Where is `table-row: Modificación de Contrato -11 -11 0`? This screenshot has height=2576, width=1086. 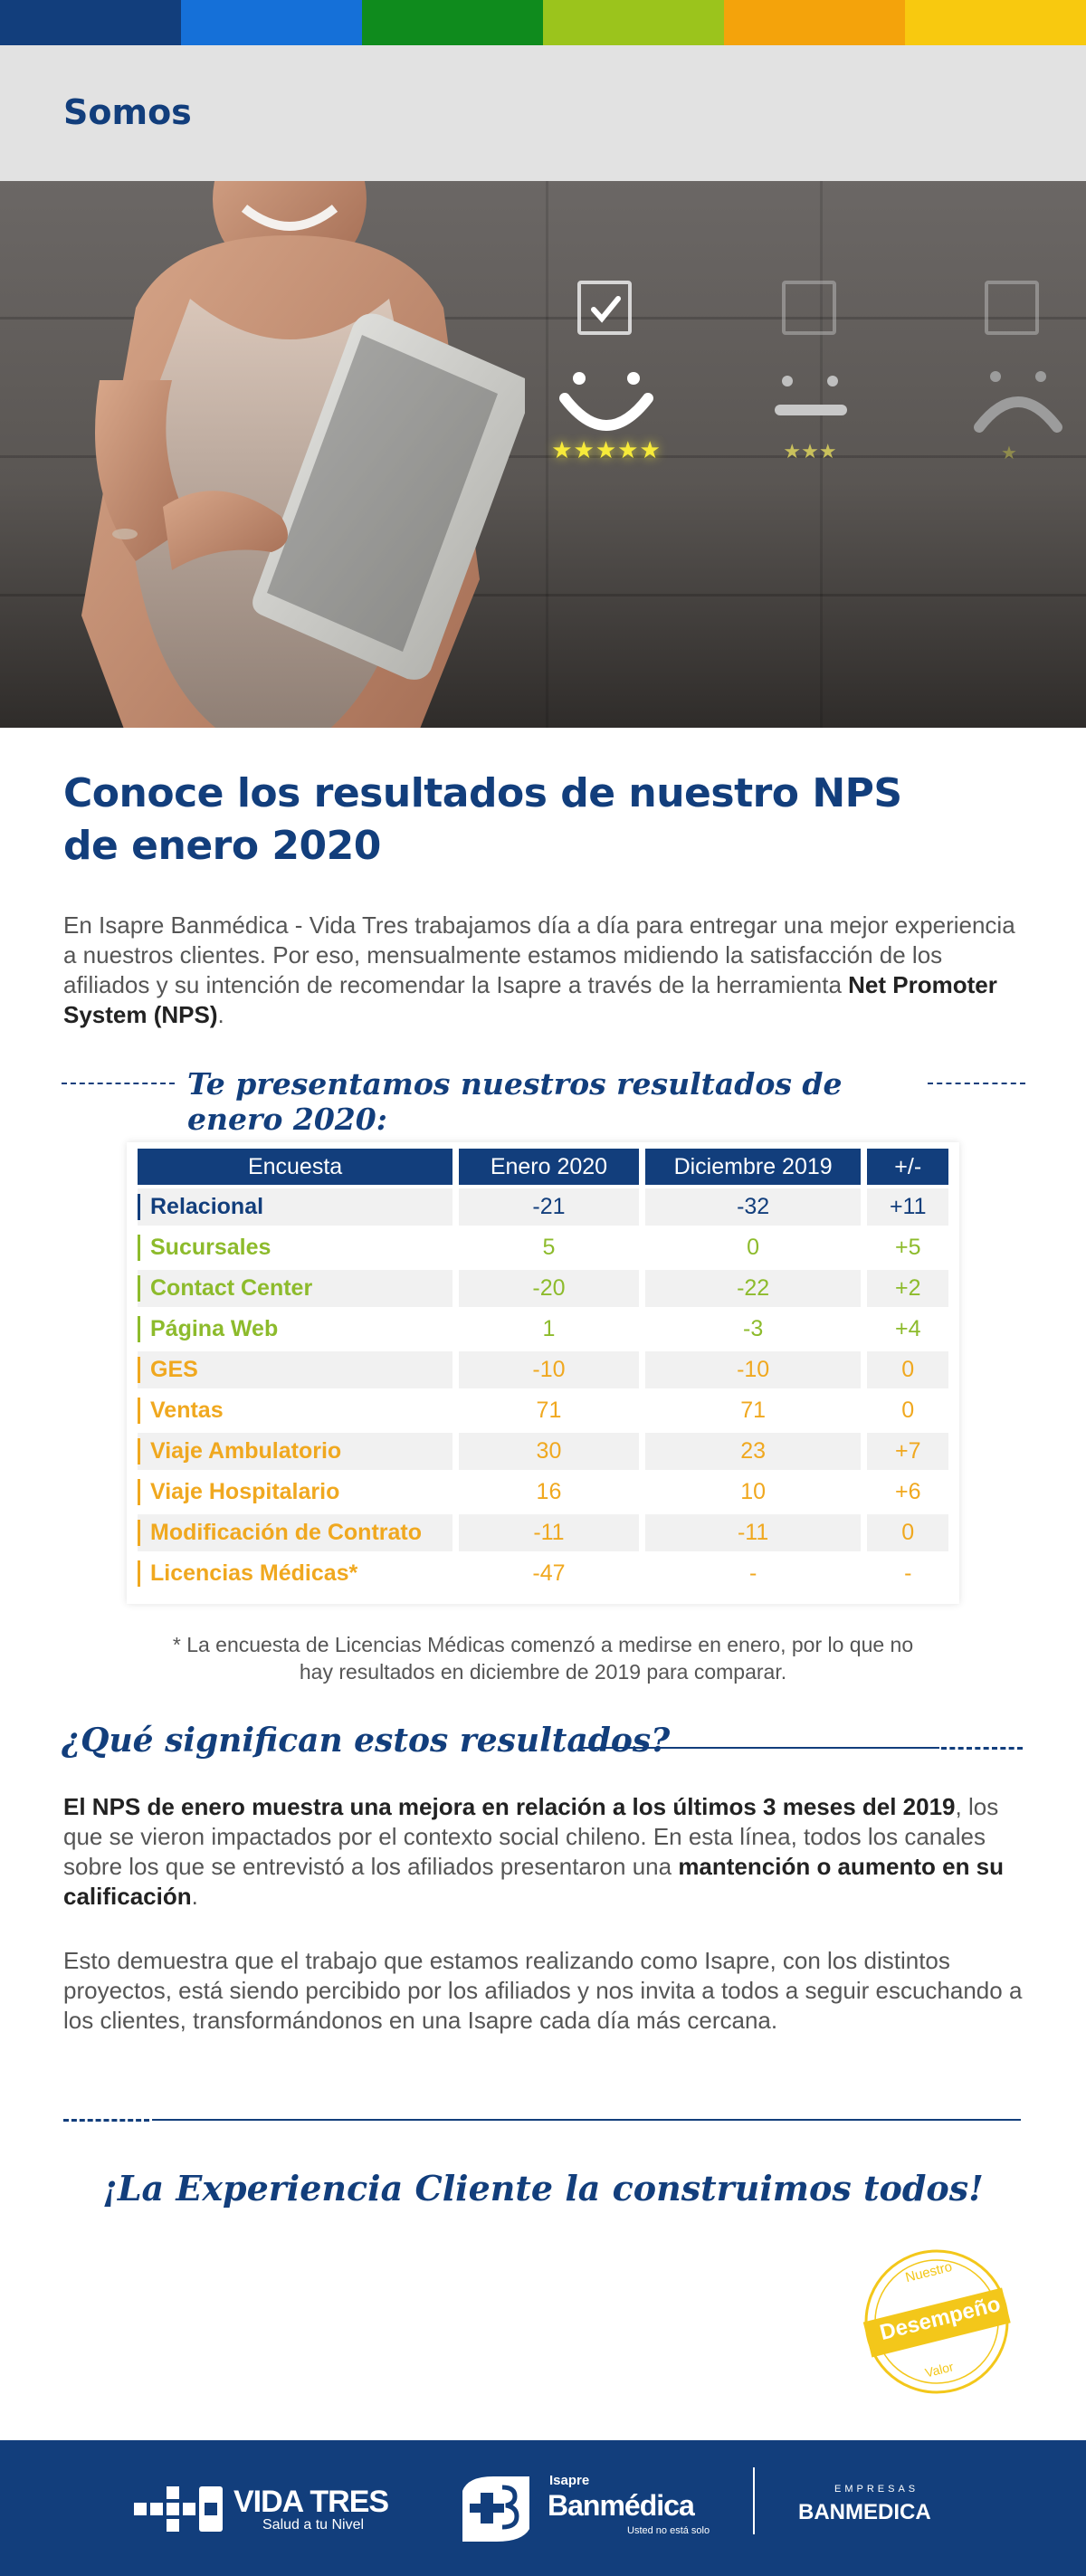 table-row: Modificación de Contrato -11 -11 0 is located at coordinates (543, 1533).